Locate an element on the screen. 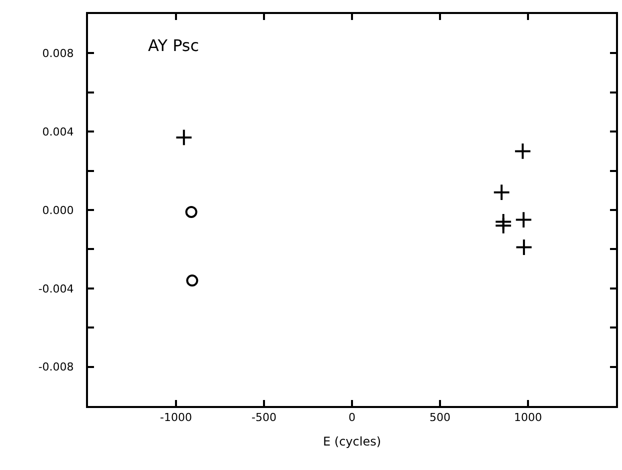 The image size is (622, 470). annotation: AY Psc is located at coordinates (174, 45).